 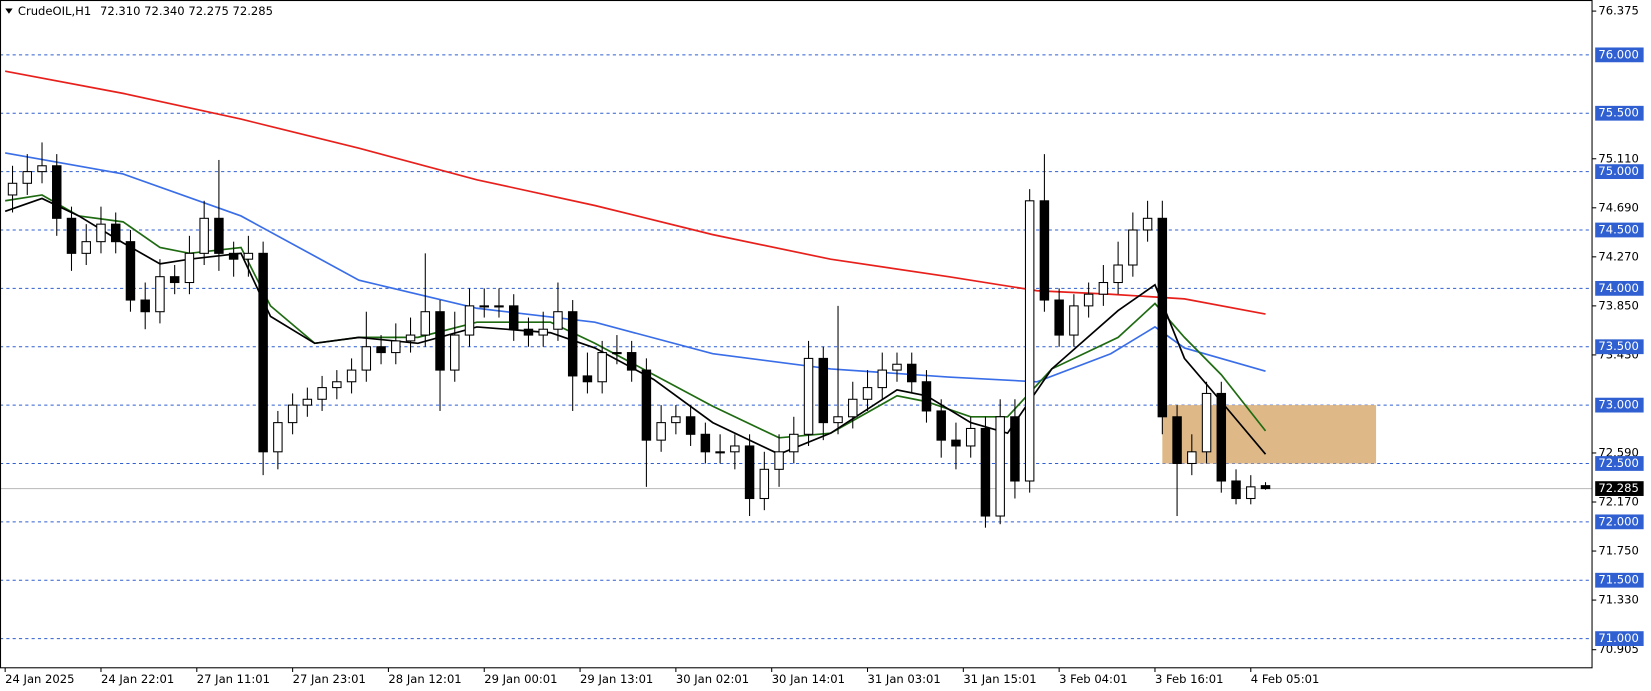 I want to click on level-label: 74.500, so click(x=1618, y=229).